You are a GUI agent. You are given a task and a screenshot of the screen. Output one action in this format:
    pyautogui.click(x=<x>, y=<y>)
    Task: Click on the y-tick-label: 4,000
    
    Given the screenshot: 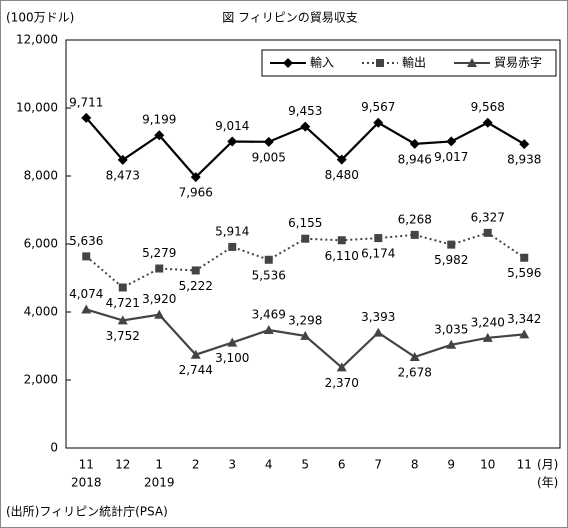 What is the action you would take?
    pyautogui.click(x=41, y=312)
    